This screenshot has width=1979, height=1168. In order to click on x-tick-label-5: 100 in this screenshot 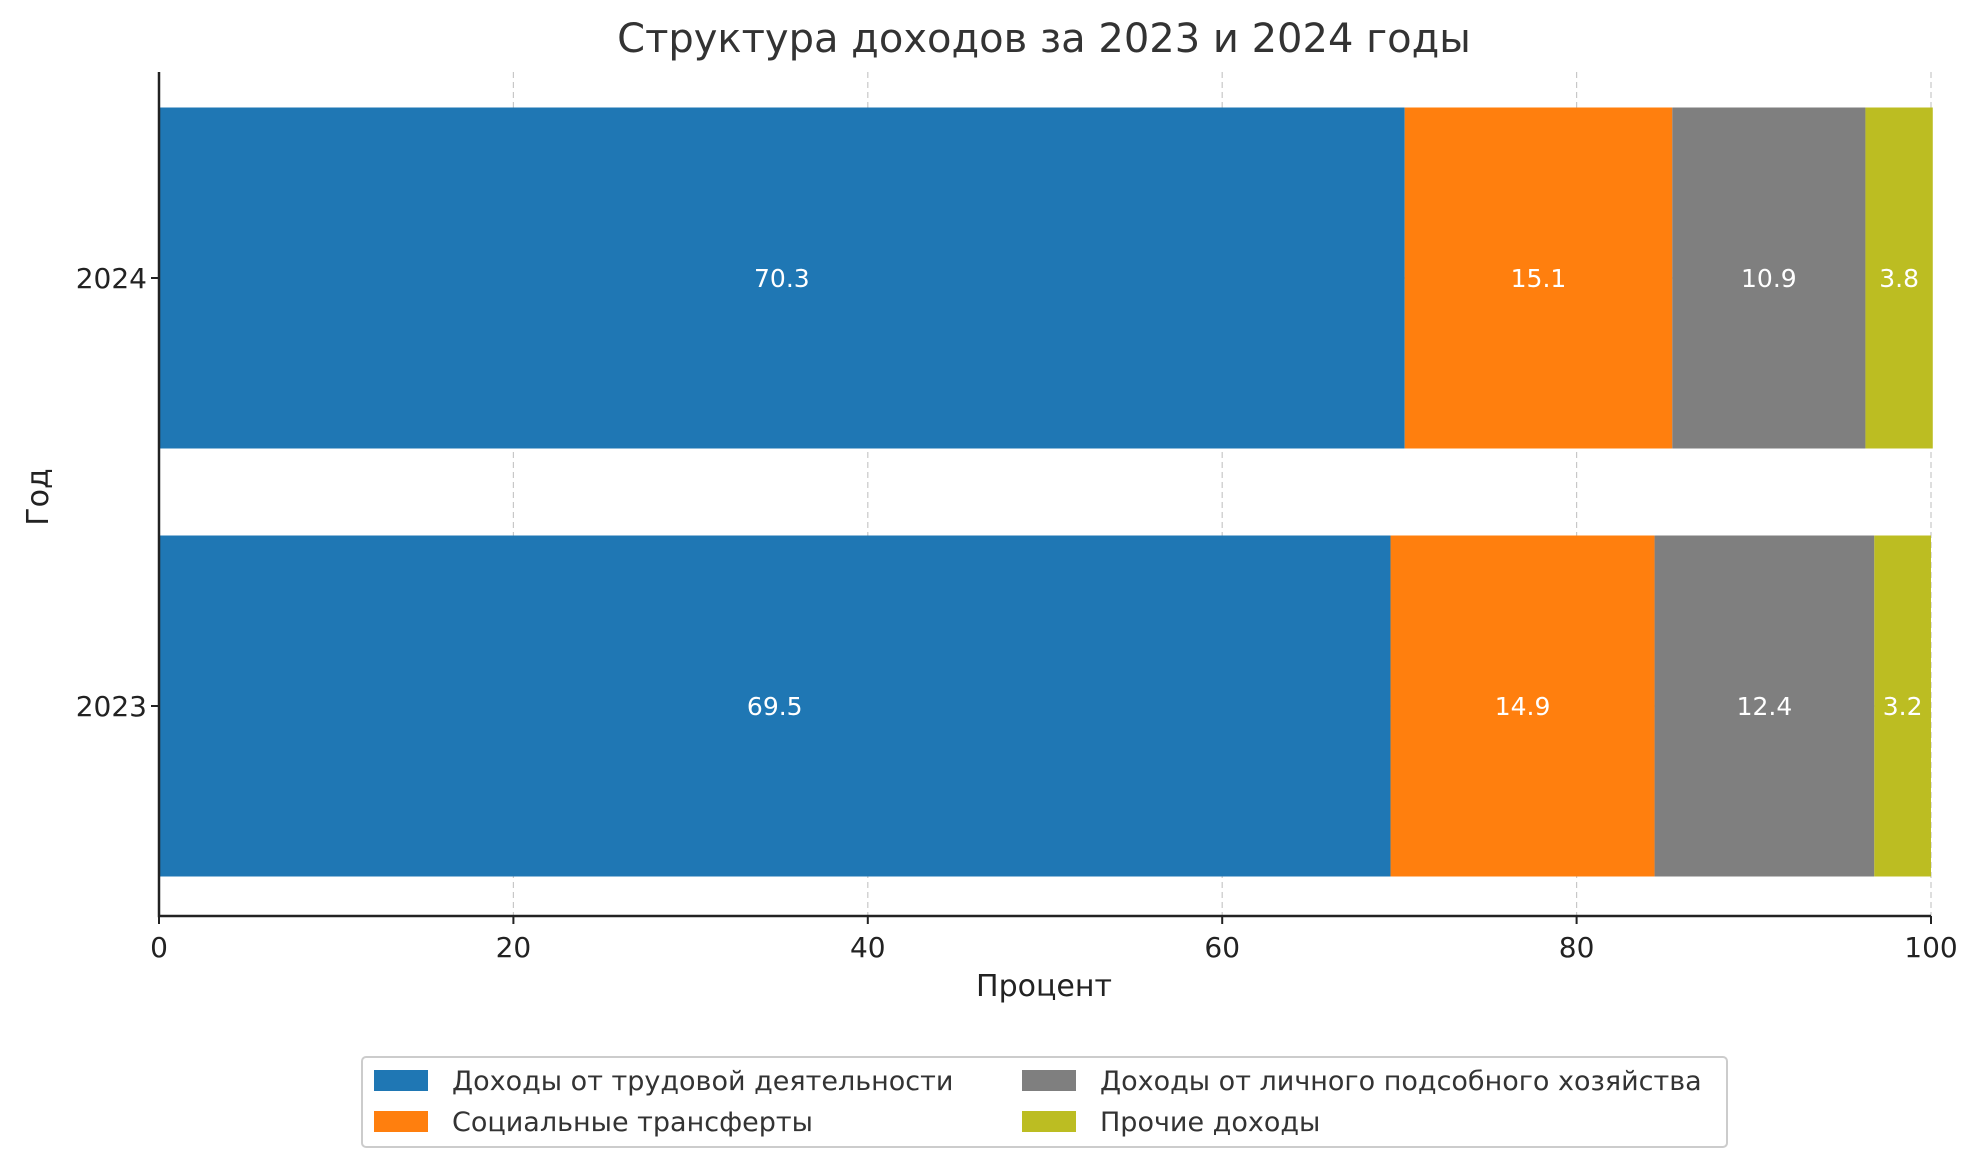, I will do `click(1930, 947)`.